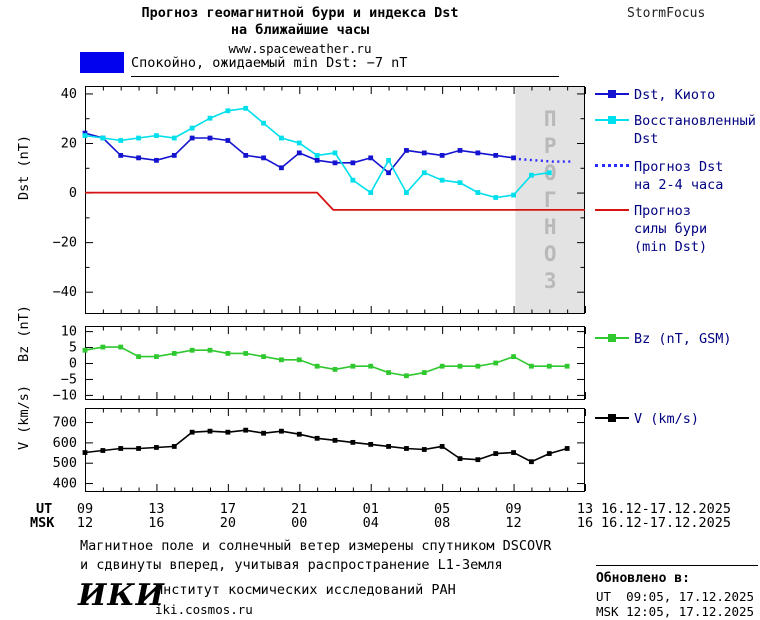 The height and width of the screenshot is (620, 760). I want to click on svg-text: −20, so click(65, 243).